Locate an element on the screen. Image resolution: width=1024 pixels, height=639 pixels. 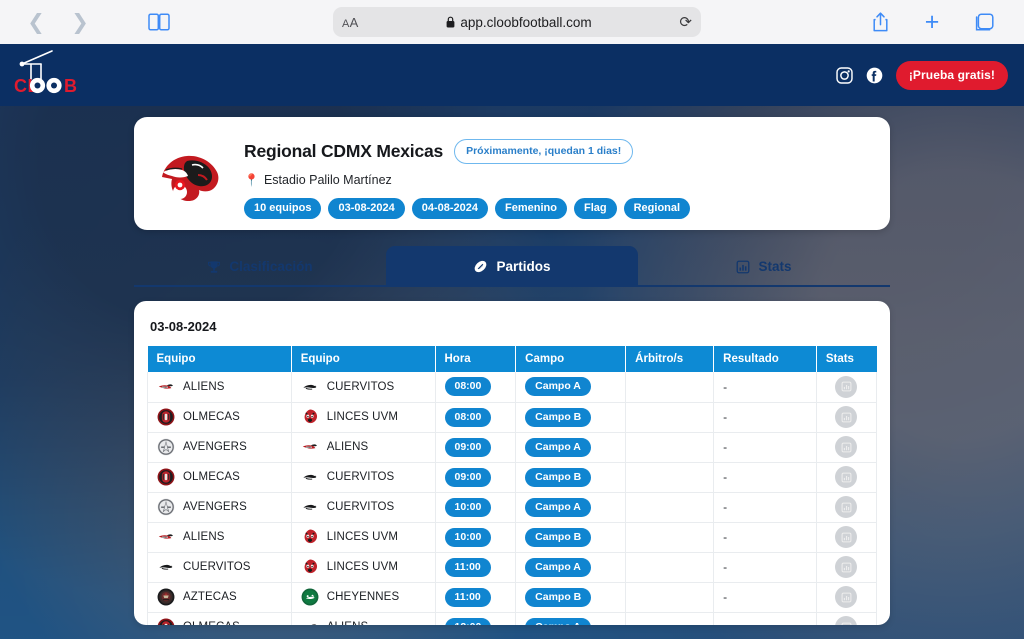
header-actions: ¡Prueba gratis! is located at coordinates (922, 75).